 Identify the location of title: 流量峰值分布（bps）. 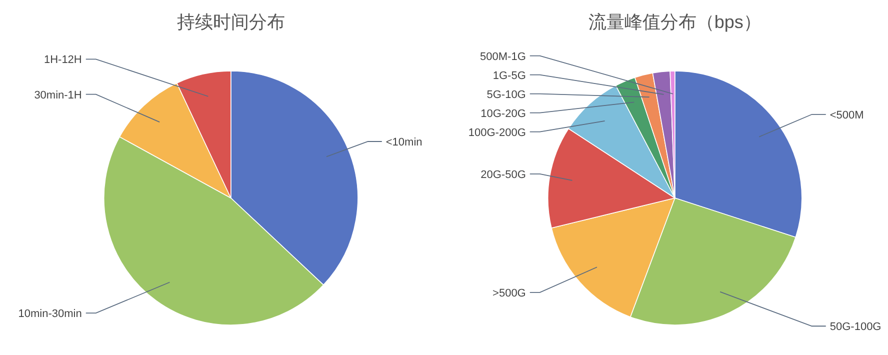
(675, 22).